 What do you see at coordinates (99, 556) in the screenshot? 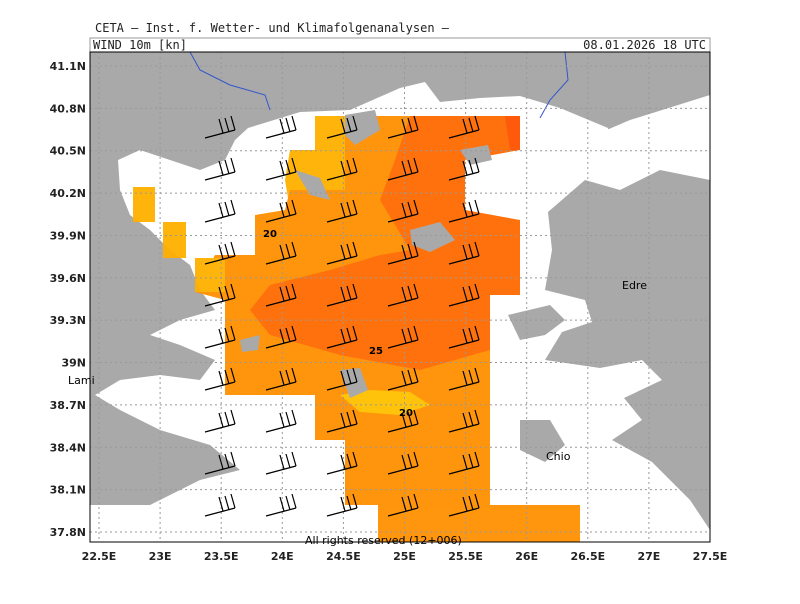
I see `lon-label: 22.5E` at bounding box center [99, 556].